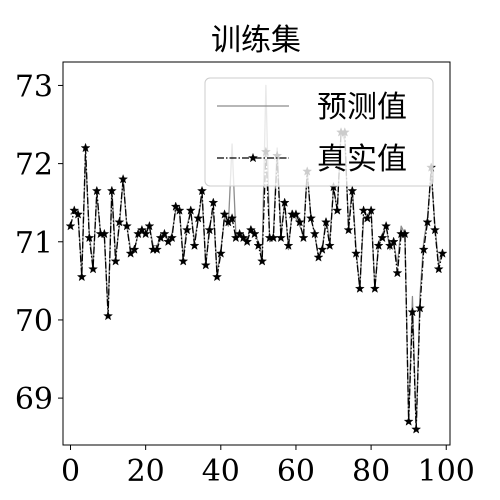 This screenshot has height=500, width=500. Describe the element at coordinates (34, 165) in the screenshot. I see `y-tick-label: 72` at that location.